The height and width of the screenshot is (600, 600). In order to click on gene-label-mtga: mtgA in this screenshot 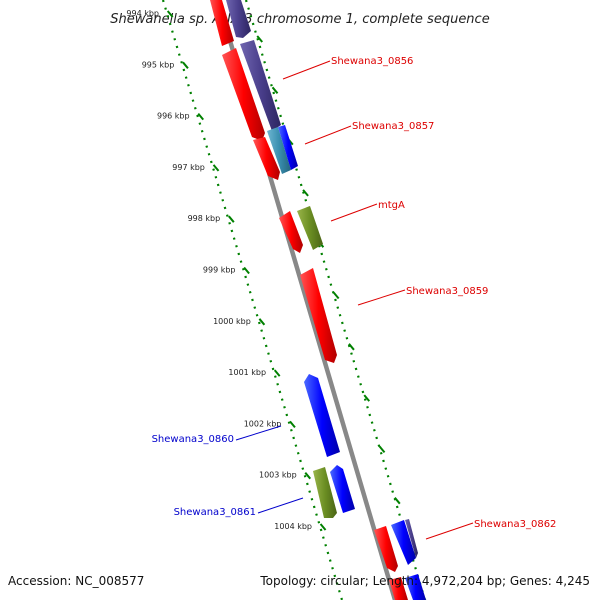, I will do `click(391, 205)`.